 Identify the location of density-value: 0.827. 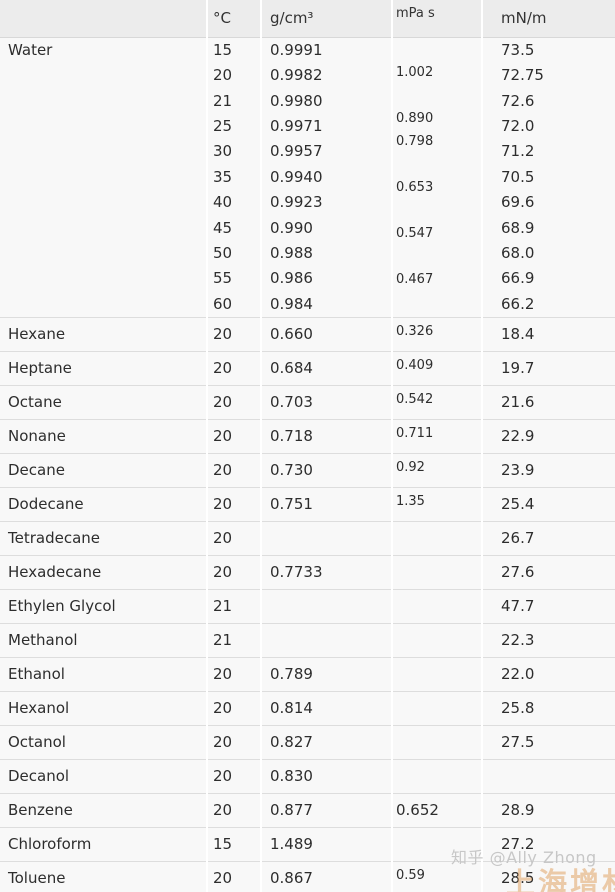
(326, 743).